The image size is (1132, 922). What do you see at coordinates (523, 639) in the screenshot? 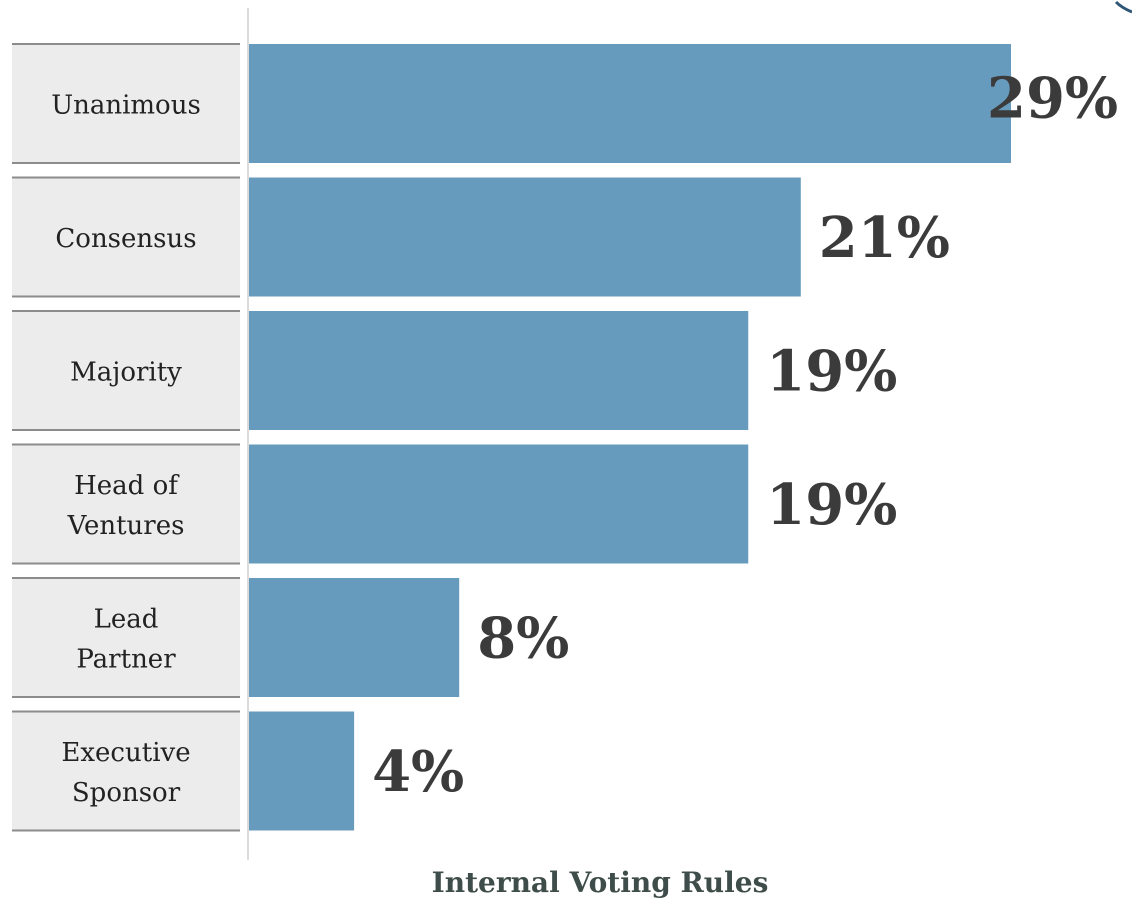
I see `value-label-lead-partner: 8%` at bounding box center [523, 639].